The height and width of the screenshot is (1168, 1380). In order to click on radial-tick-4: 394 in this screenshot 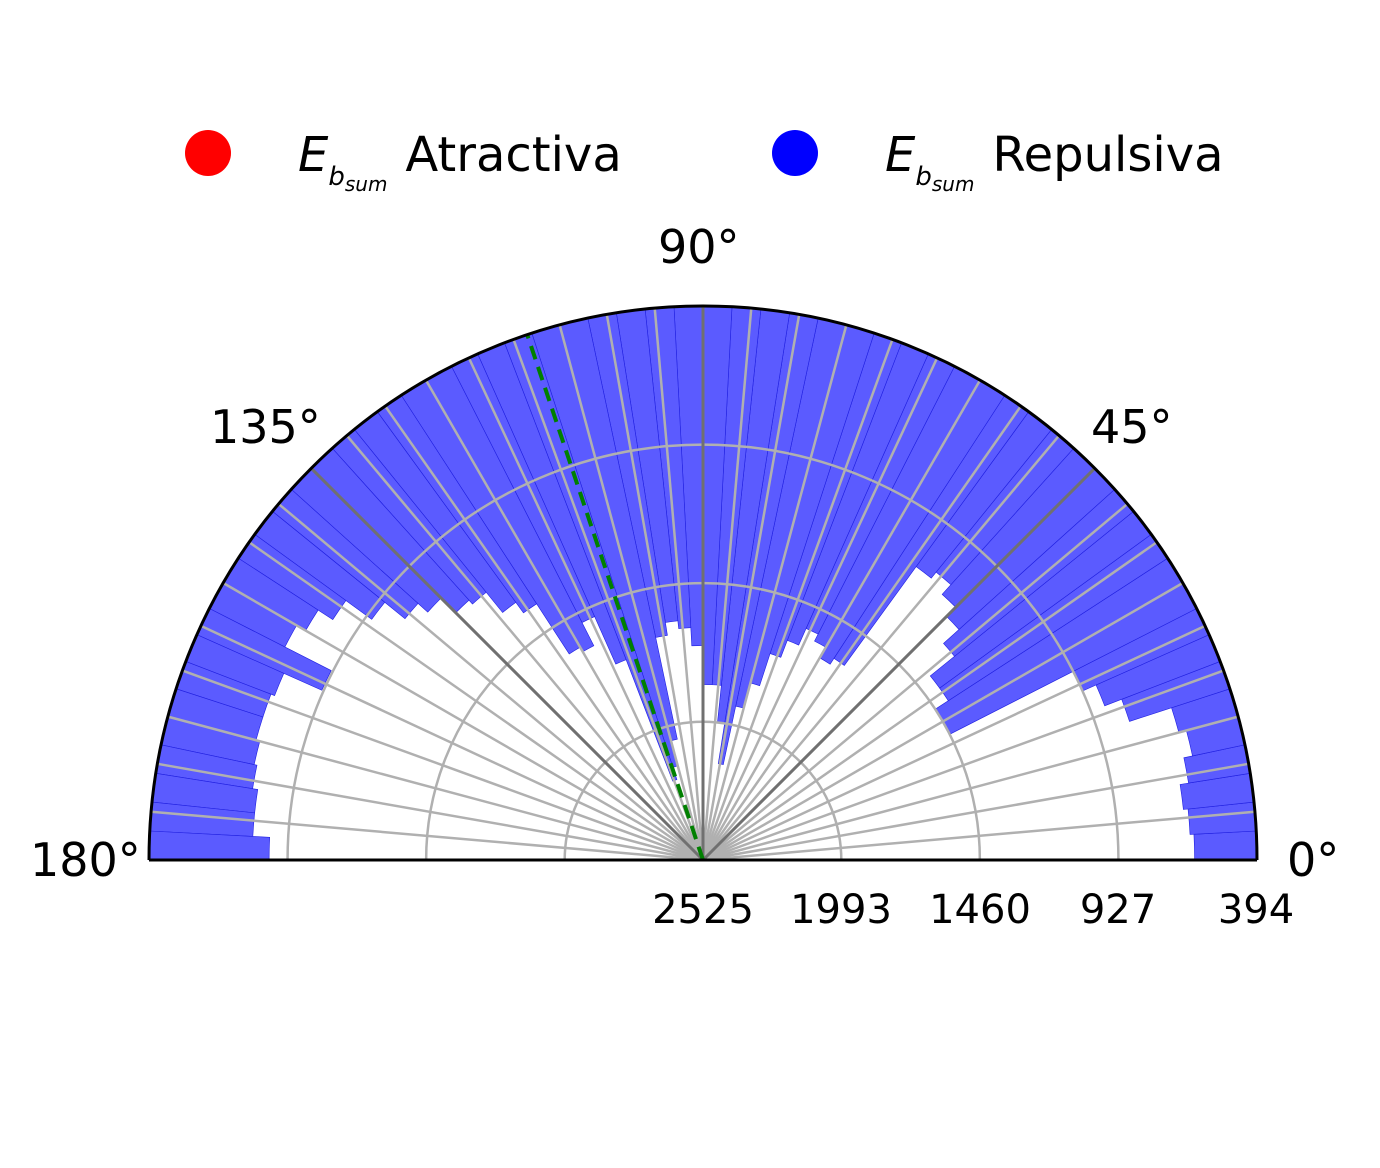, I will do `click(1256, 910)`.